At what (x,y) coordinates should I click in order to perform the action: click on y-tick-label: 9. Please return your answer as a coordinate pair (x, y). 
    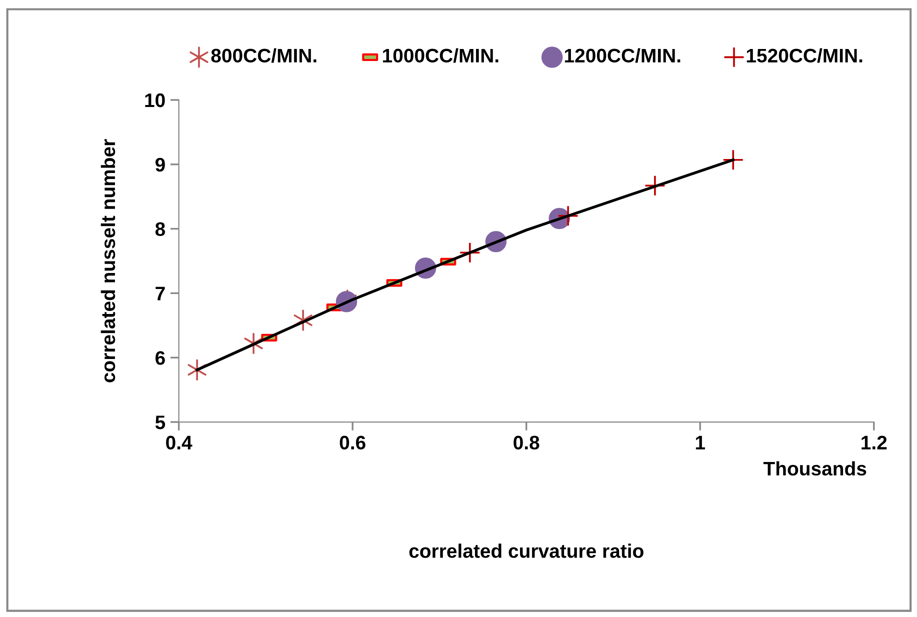
    Looking at the image, I should click on (160, 165).